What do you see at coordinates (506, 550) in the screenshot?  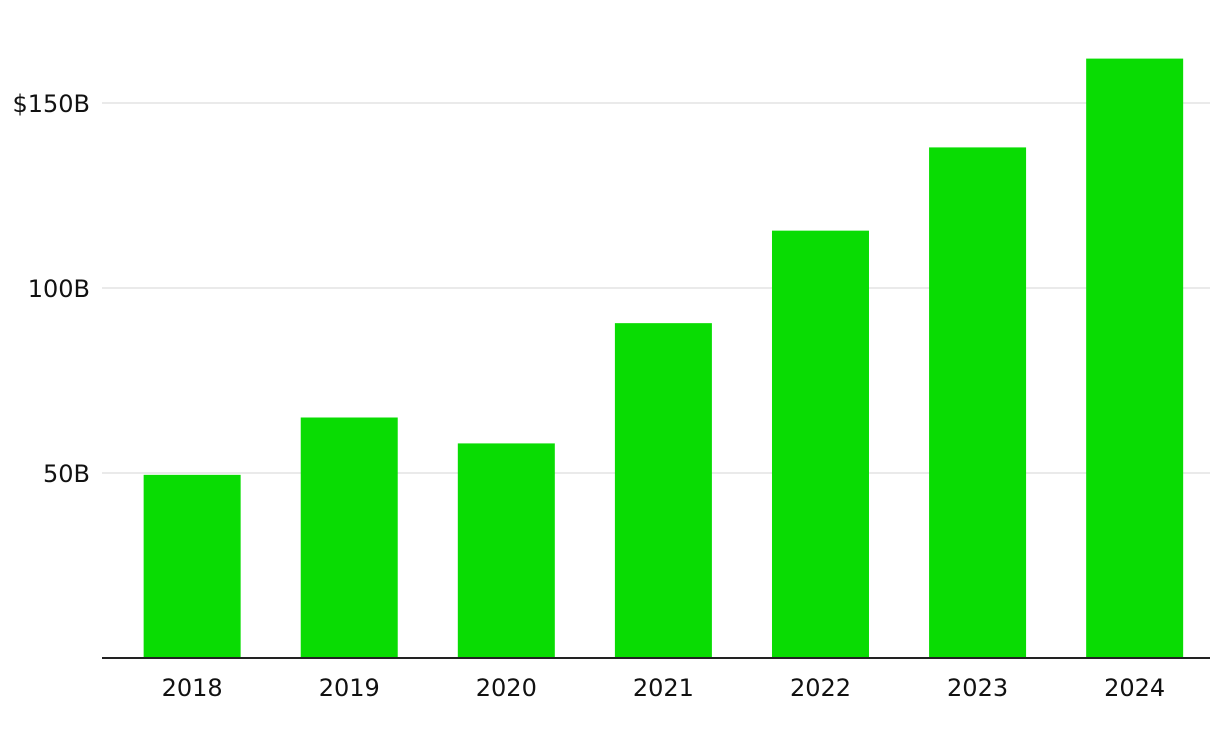 I see `bar-2020` at bounding box center [506, 550].